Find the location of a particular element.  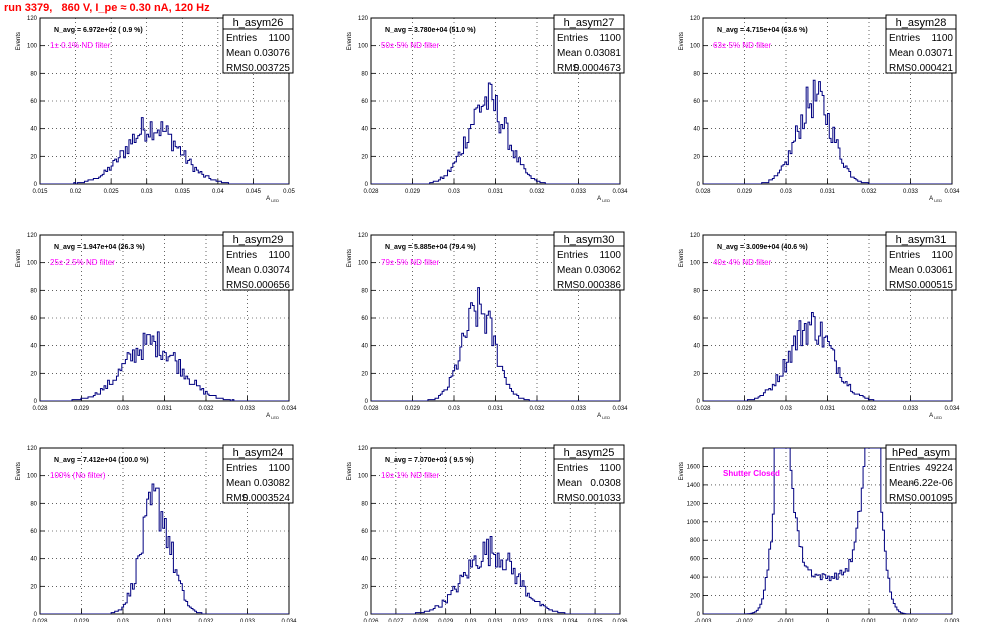

x-tick-label: 0.015 is located at coordinates (40, 192).